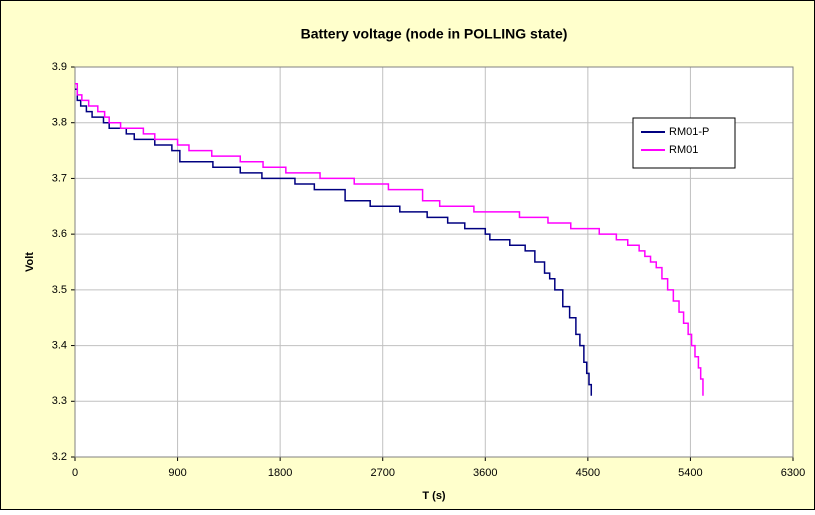 The image size is (815, 515). Describe the element at coordinates (30, 262) in the screenshot. I see `y-axis-label: Volt` at that location.